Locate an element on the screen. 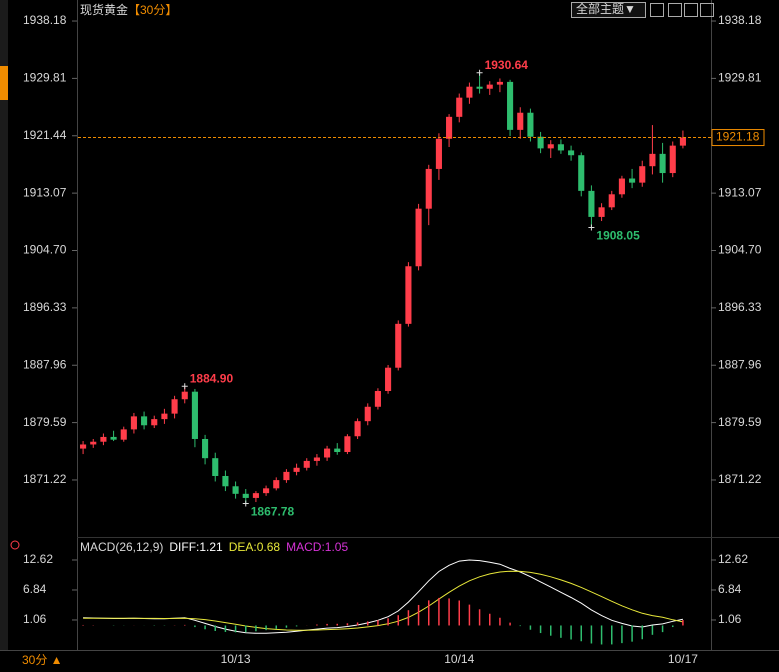 The width and height of the screenshot is (779, 672). x-tick-label: 10/17 is located at coordinates (683, 659).